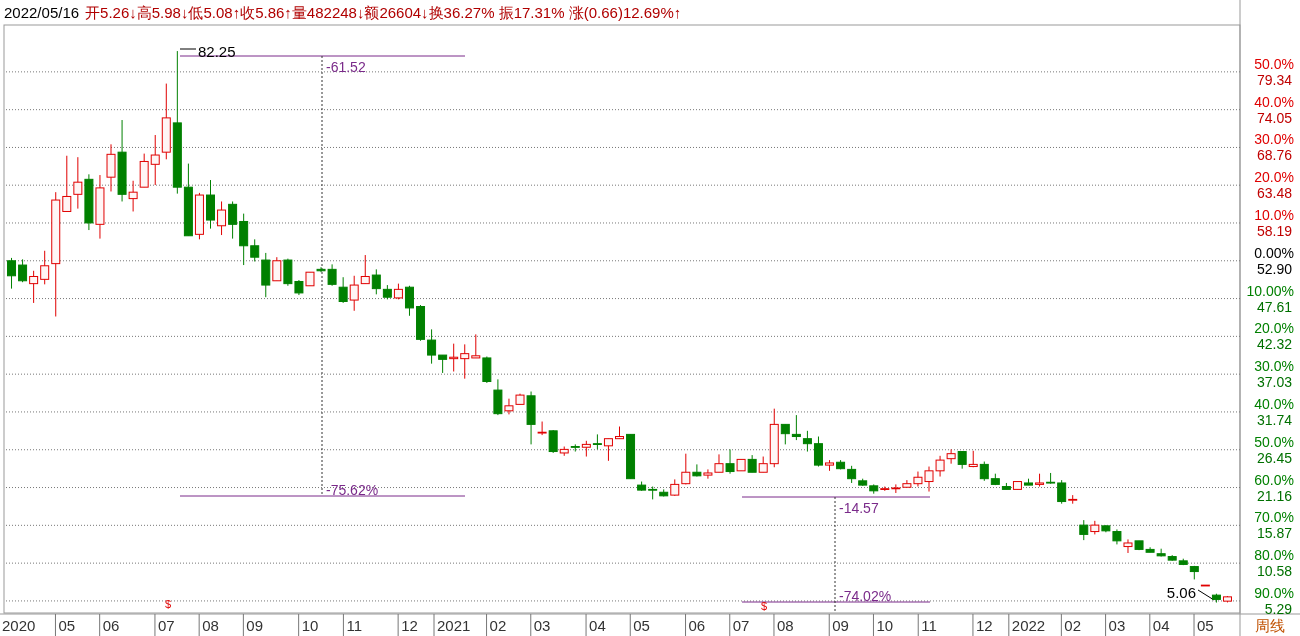 The image size is (1300, 636). What do you see at coordinates (1274, 193) in the screenshot?
I see `y-tick-label: 63.48` at bounding box center [1274, 193].